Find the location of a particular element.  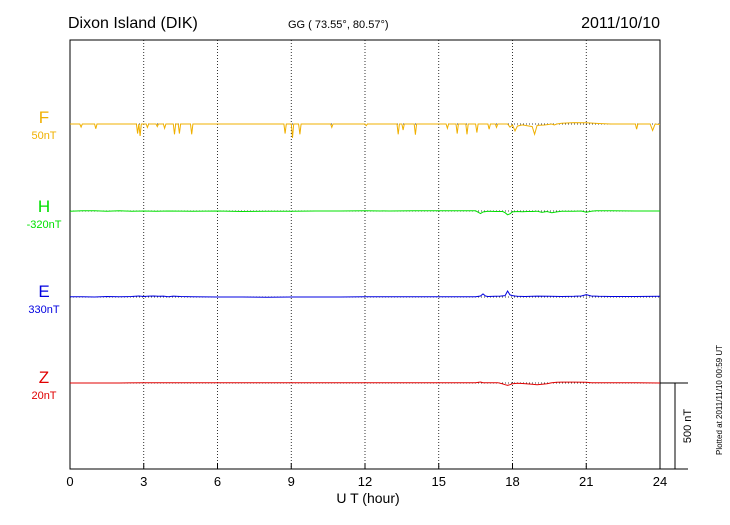

tick-label-24: 24 is located at coordinates (660, 481).